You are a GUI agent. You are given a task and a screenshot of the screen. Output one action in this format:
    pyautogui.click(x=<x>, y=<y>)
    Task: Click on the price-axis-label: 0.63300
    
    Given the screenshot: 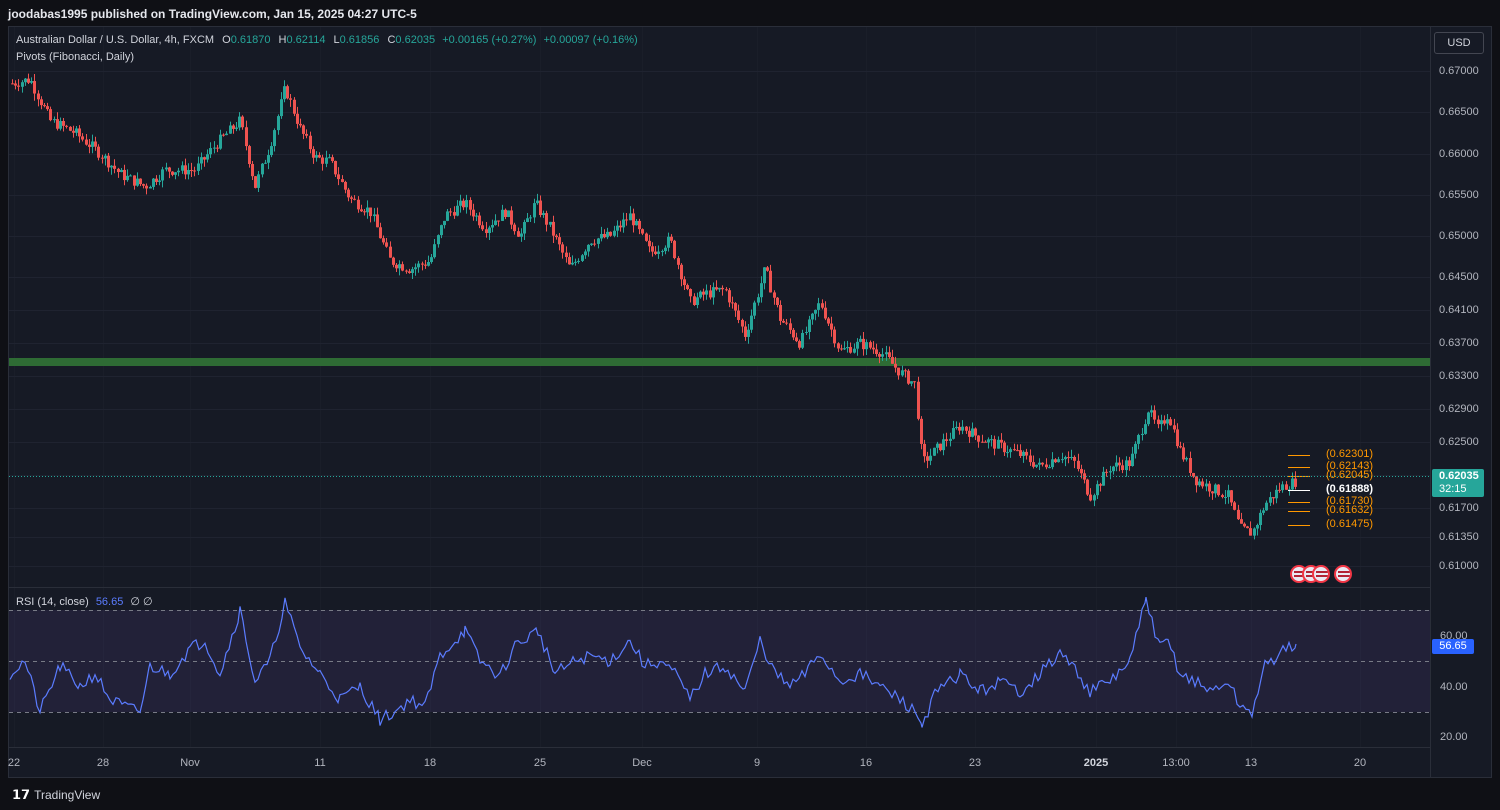 What is the action you would take?
    pyautogui.click(x=1459, y=376)
    